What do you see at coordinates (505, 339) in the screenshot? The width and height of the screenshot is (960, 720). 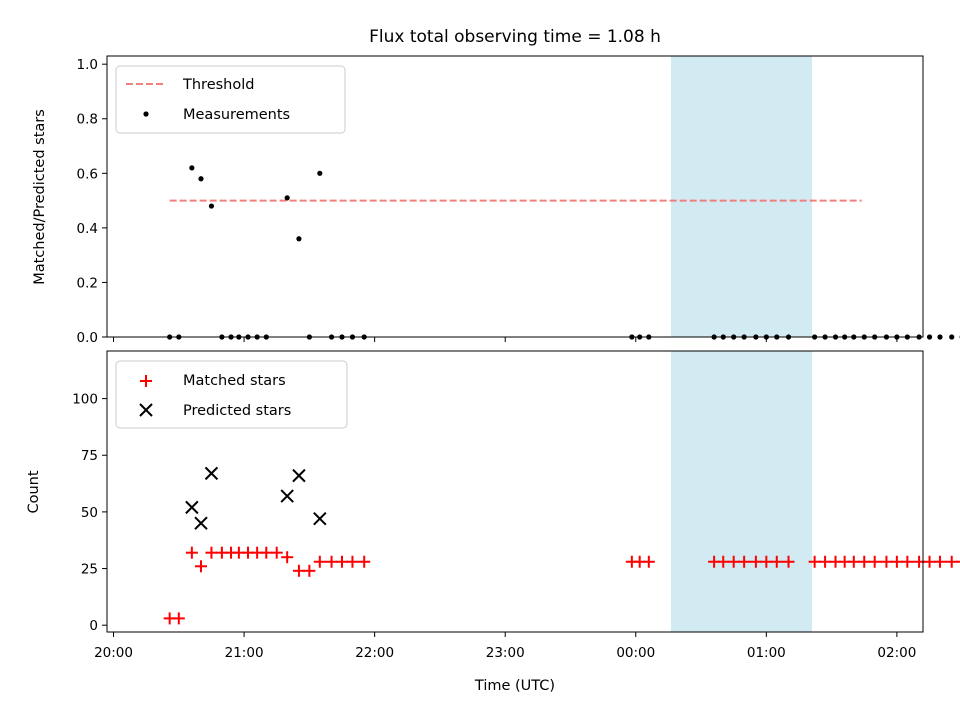 I see `top-x-ticks` at bounding box center [505, 339].